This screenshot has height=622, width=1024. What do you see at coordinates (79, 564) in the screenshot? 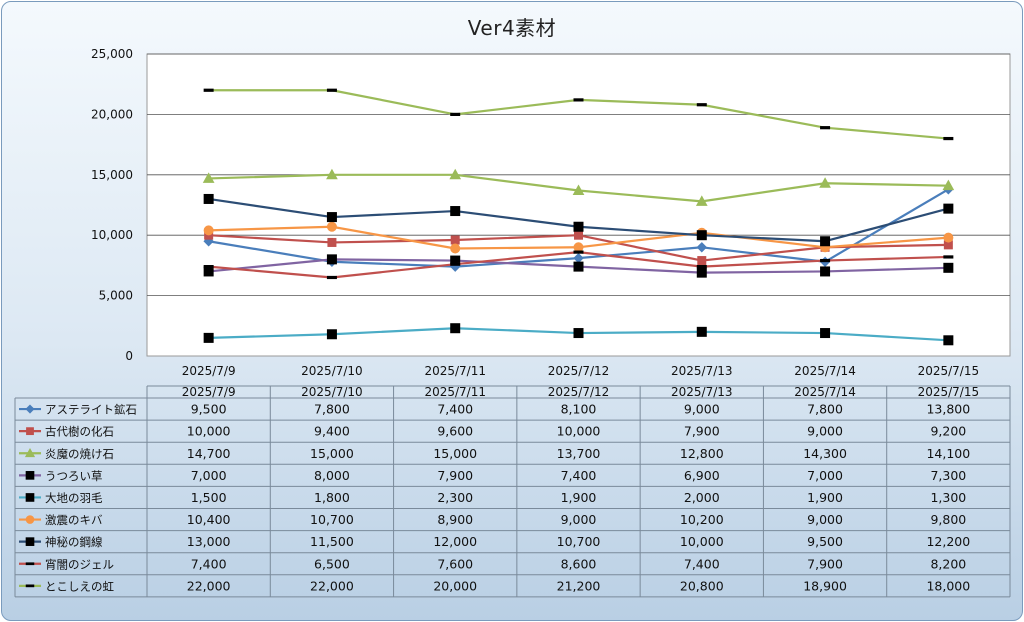
I see `legend-label: 宵闇のジェル` at bounding box center [79, 564].